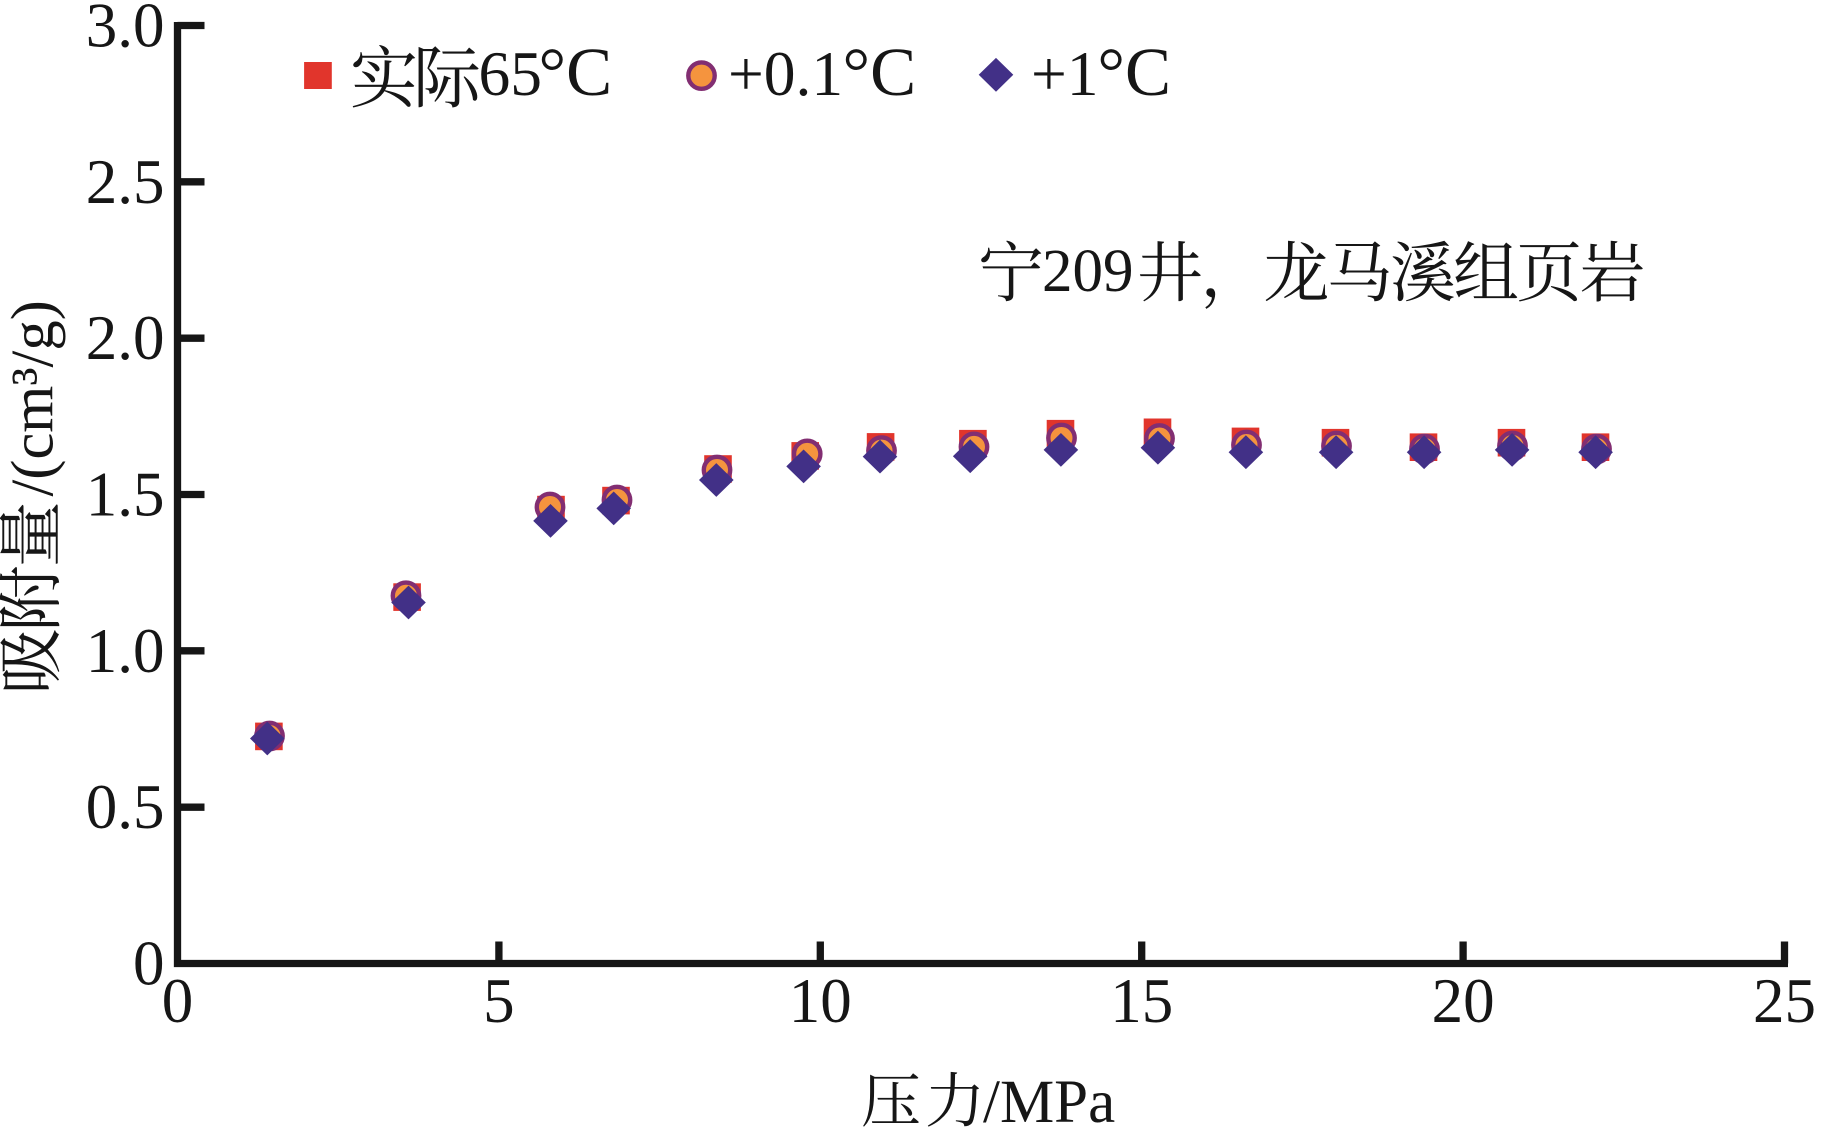 This screenshot has width=1822, height=1132. I want to click on svg-text: 209, so click(1088, 271).